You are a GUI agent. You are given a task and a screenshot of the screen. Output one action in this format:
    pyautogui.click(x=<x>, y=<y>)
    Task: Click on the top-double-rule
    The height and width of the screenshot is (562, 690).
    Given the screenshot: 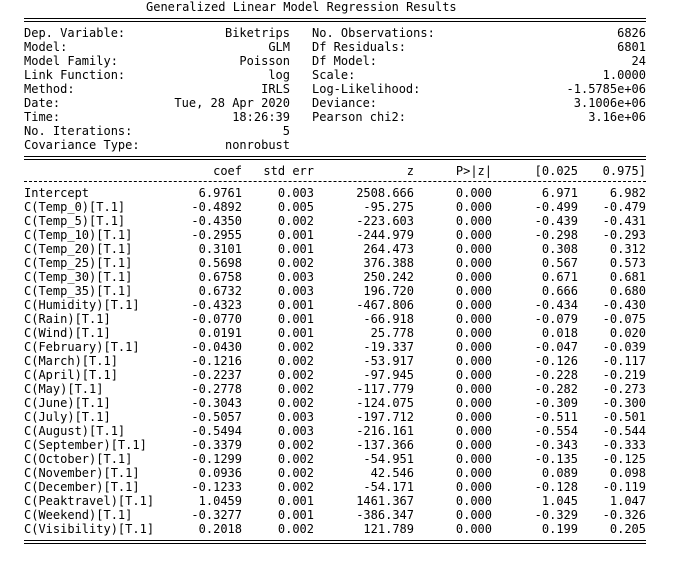 What is the action you would take?
    pyautogui.click(x=335, y=20)
    